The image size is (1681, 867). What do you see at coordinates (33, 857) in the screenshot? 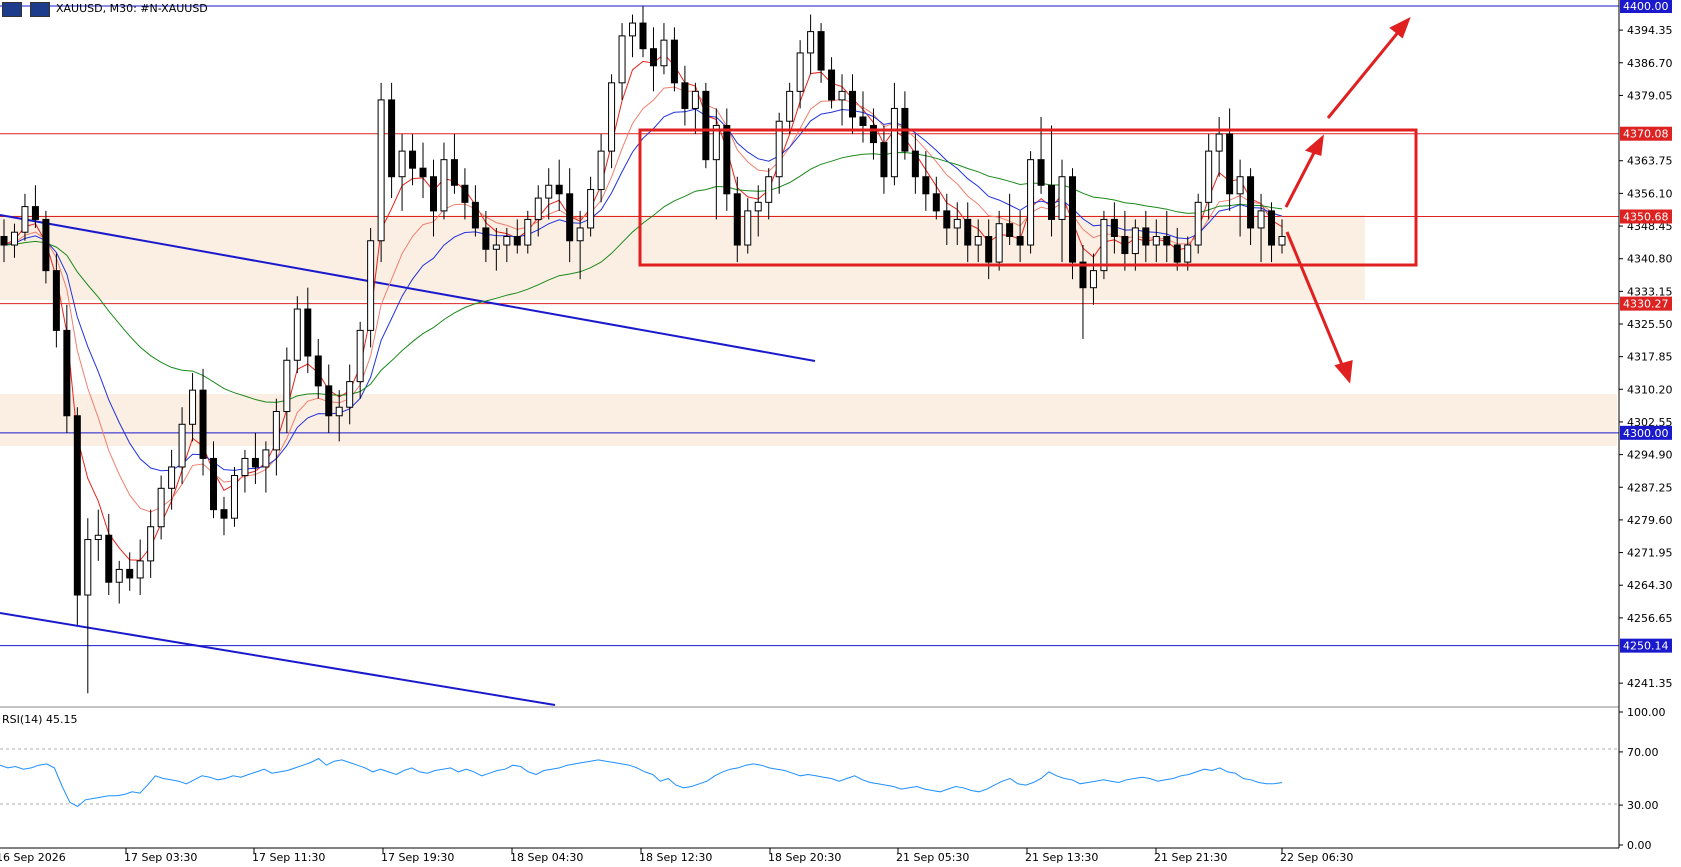
I see `time-tick-label: 16 Sep 2026` at bounding box center [33, 857].